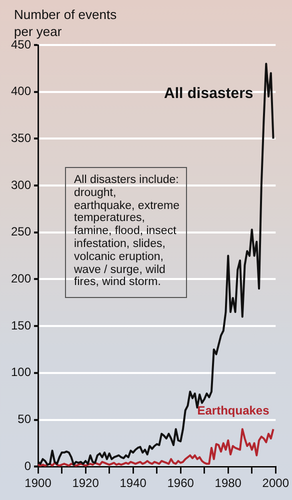 The width and height of the screenshot is (292, 500). Describe the element at coordinates (28, 465) in the screenshot. I see `y-tick-label: 0` at that location.